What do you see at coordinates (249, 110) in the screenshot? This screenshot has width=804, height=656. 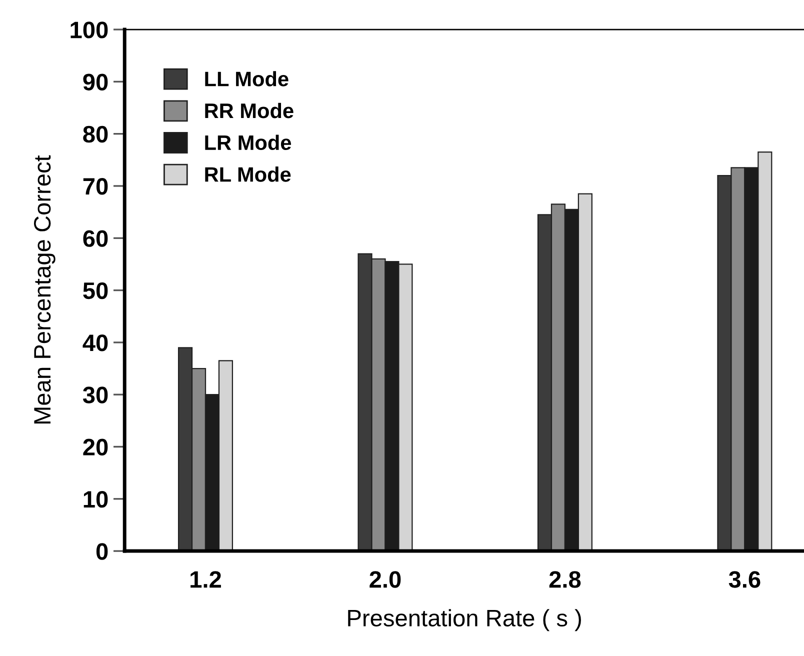 I see `legend-label: RR Mode` at bounding box center [249, 110].